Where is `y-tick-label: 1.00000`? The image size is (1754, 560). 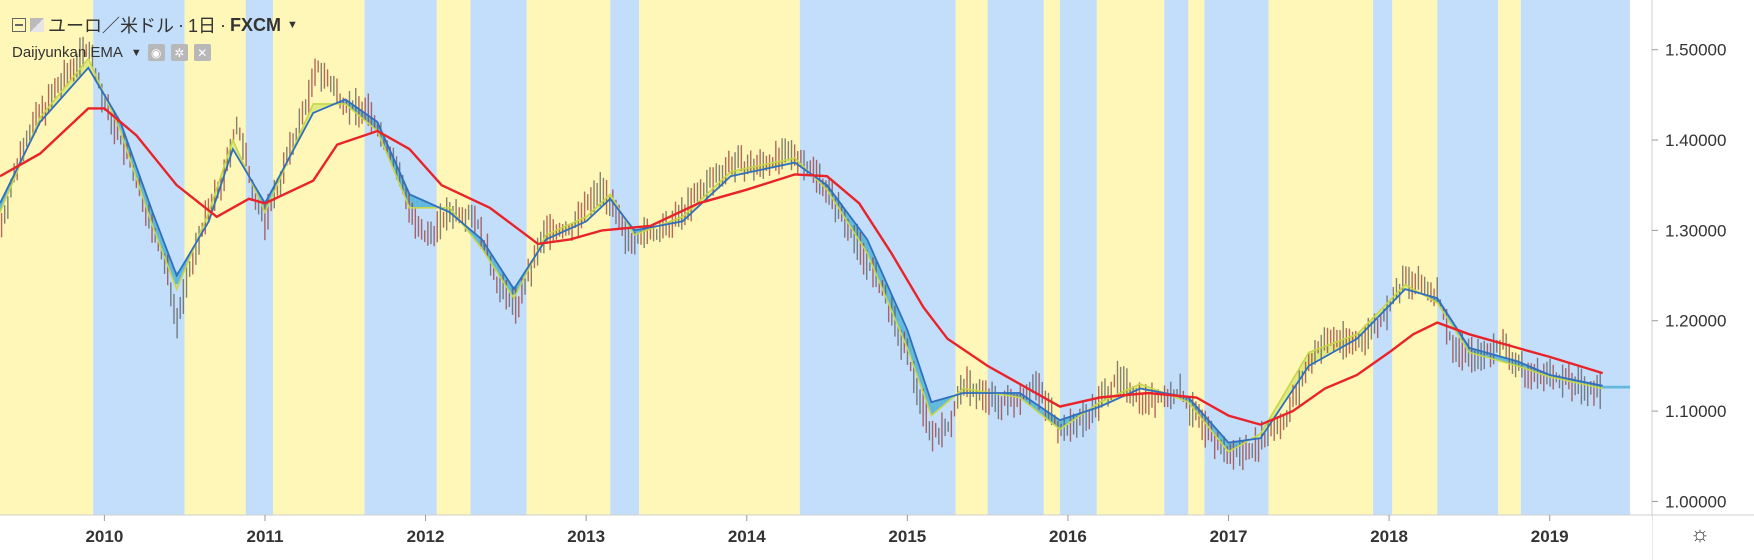 y-tick-label: 1.00000 is located at coordinates (1695, 501).